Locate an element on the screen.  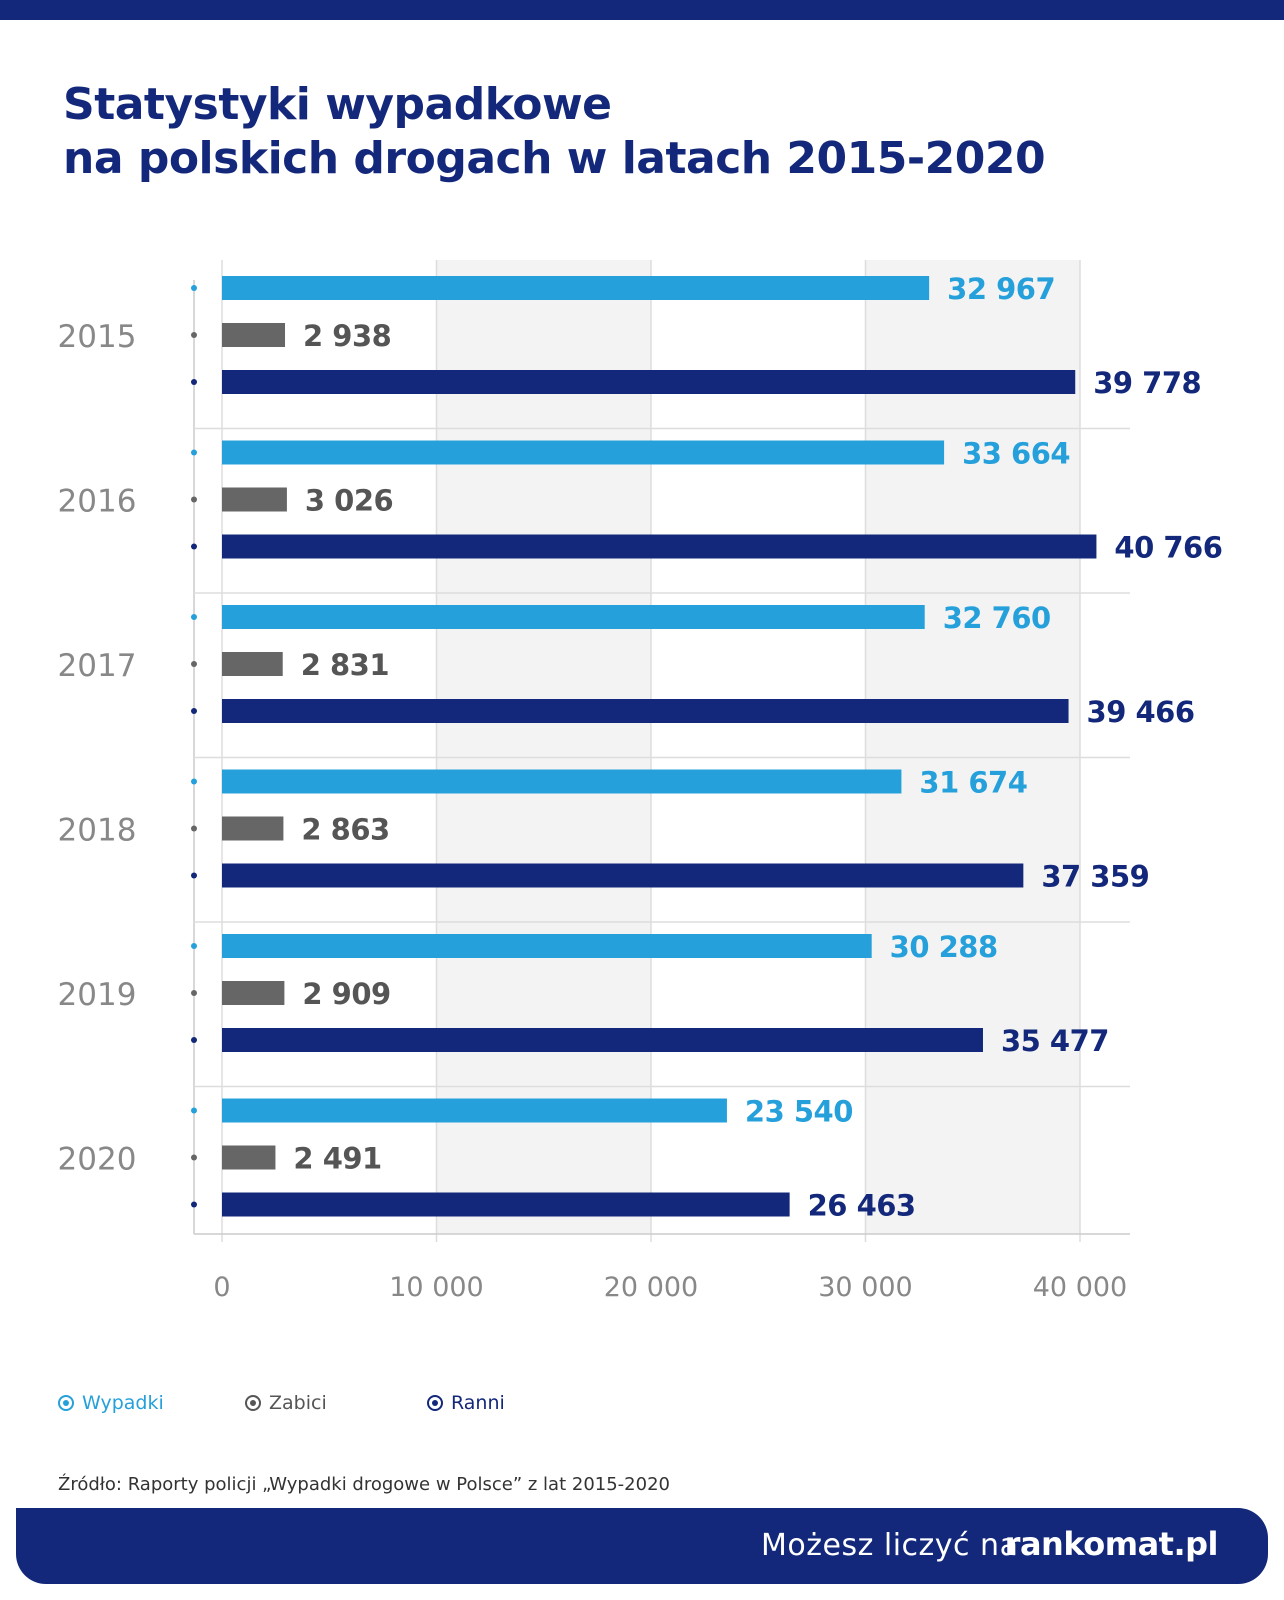
data-label: 2 909 is located at coordinates (346, 994).